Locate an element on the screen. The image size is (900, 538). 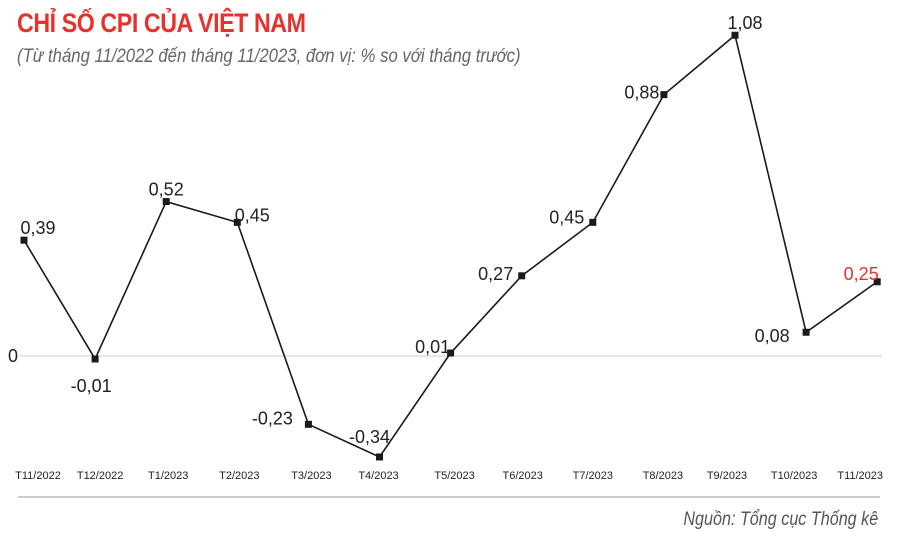
x-tick-label: T8/2023 is located at coordinates (663, 476).